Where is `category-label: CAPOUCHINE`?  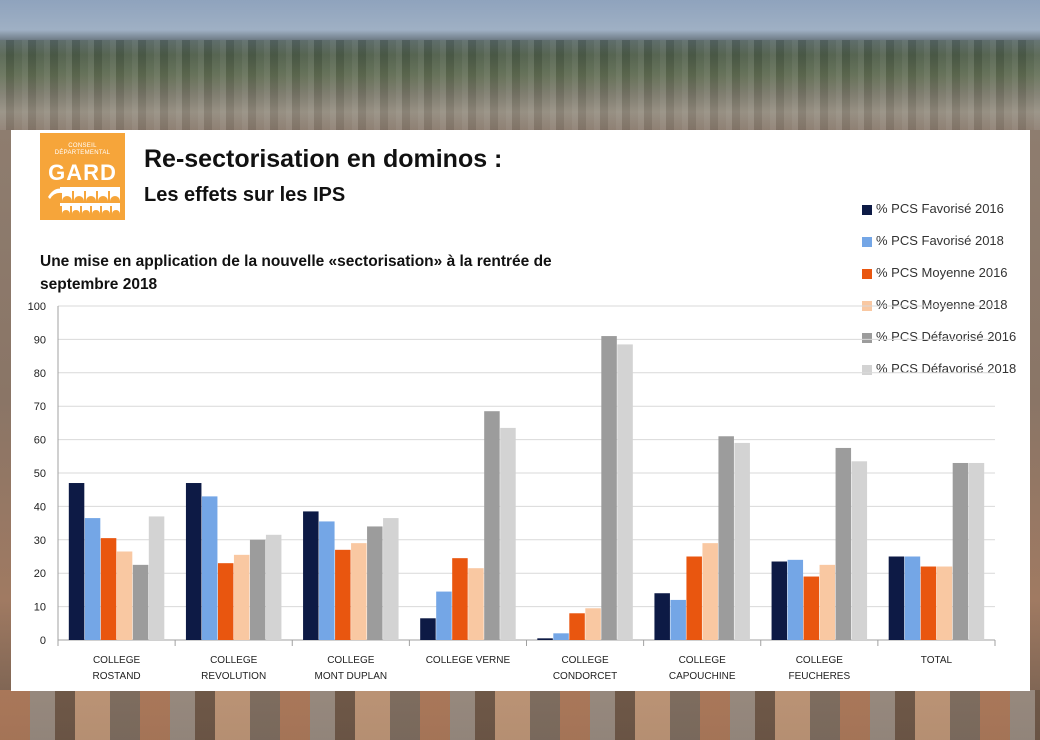
category-label: CAPOUCHINE is located at coordinates (702, 676).